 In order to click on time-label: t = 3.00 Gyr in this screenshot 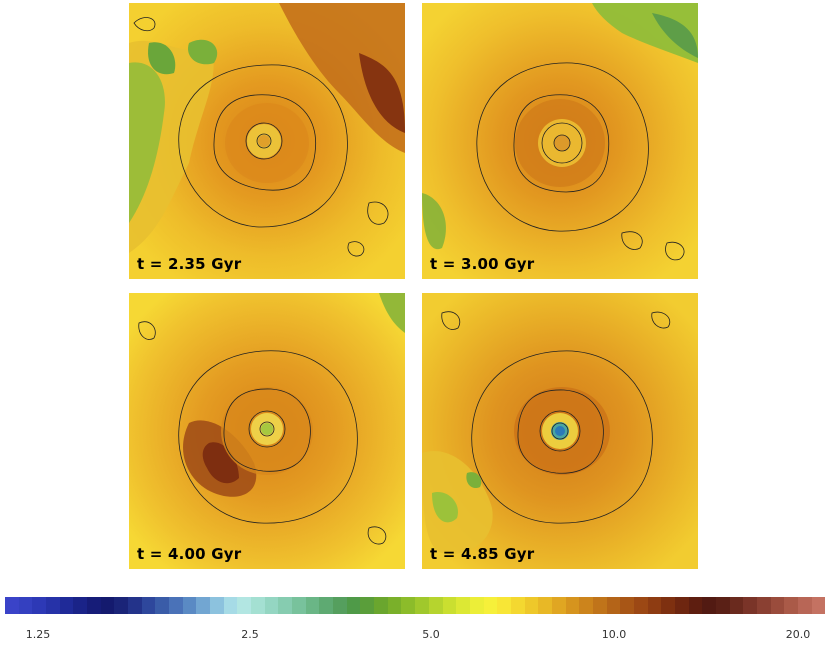, I will do `click(482, 264)`.